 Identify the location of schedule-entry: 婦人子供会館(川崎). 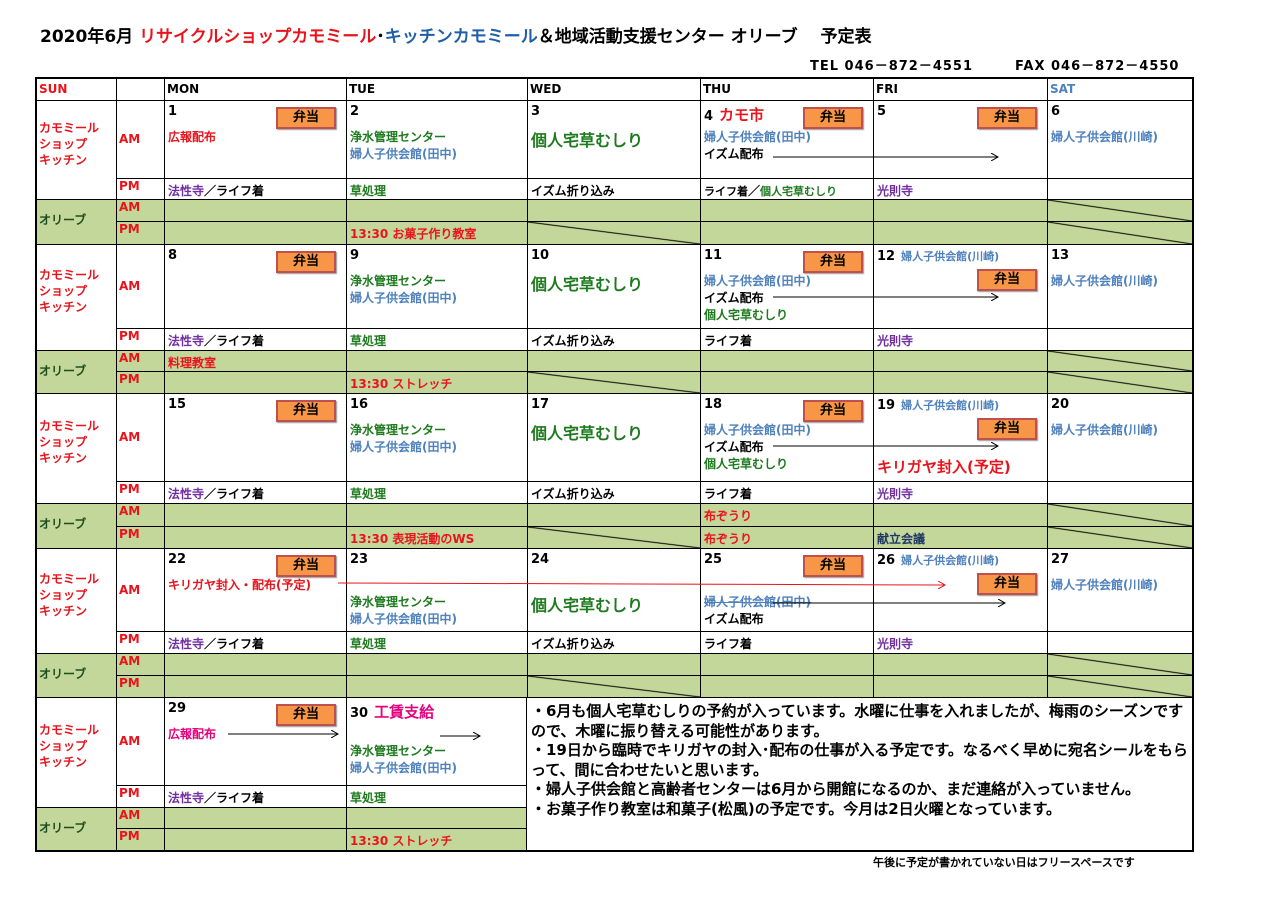
(1104, 281).